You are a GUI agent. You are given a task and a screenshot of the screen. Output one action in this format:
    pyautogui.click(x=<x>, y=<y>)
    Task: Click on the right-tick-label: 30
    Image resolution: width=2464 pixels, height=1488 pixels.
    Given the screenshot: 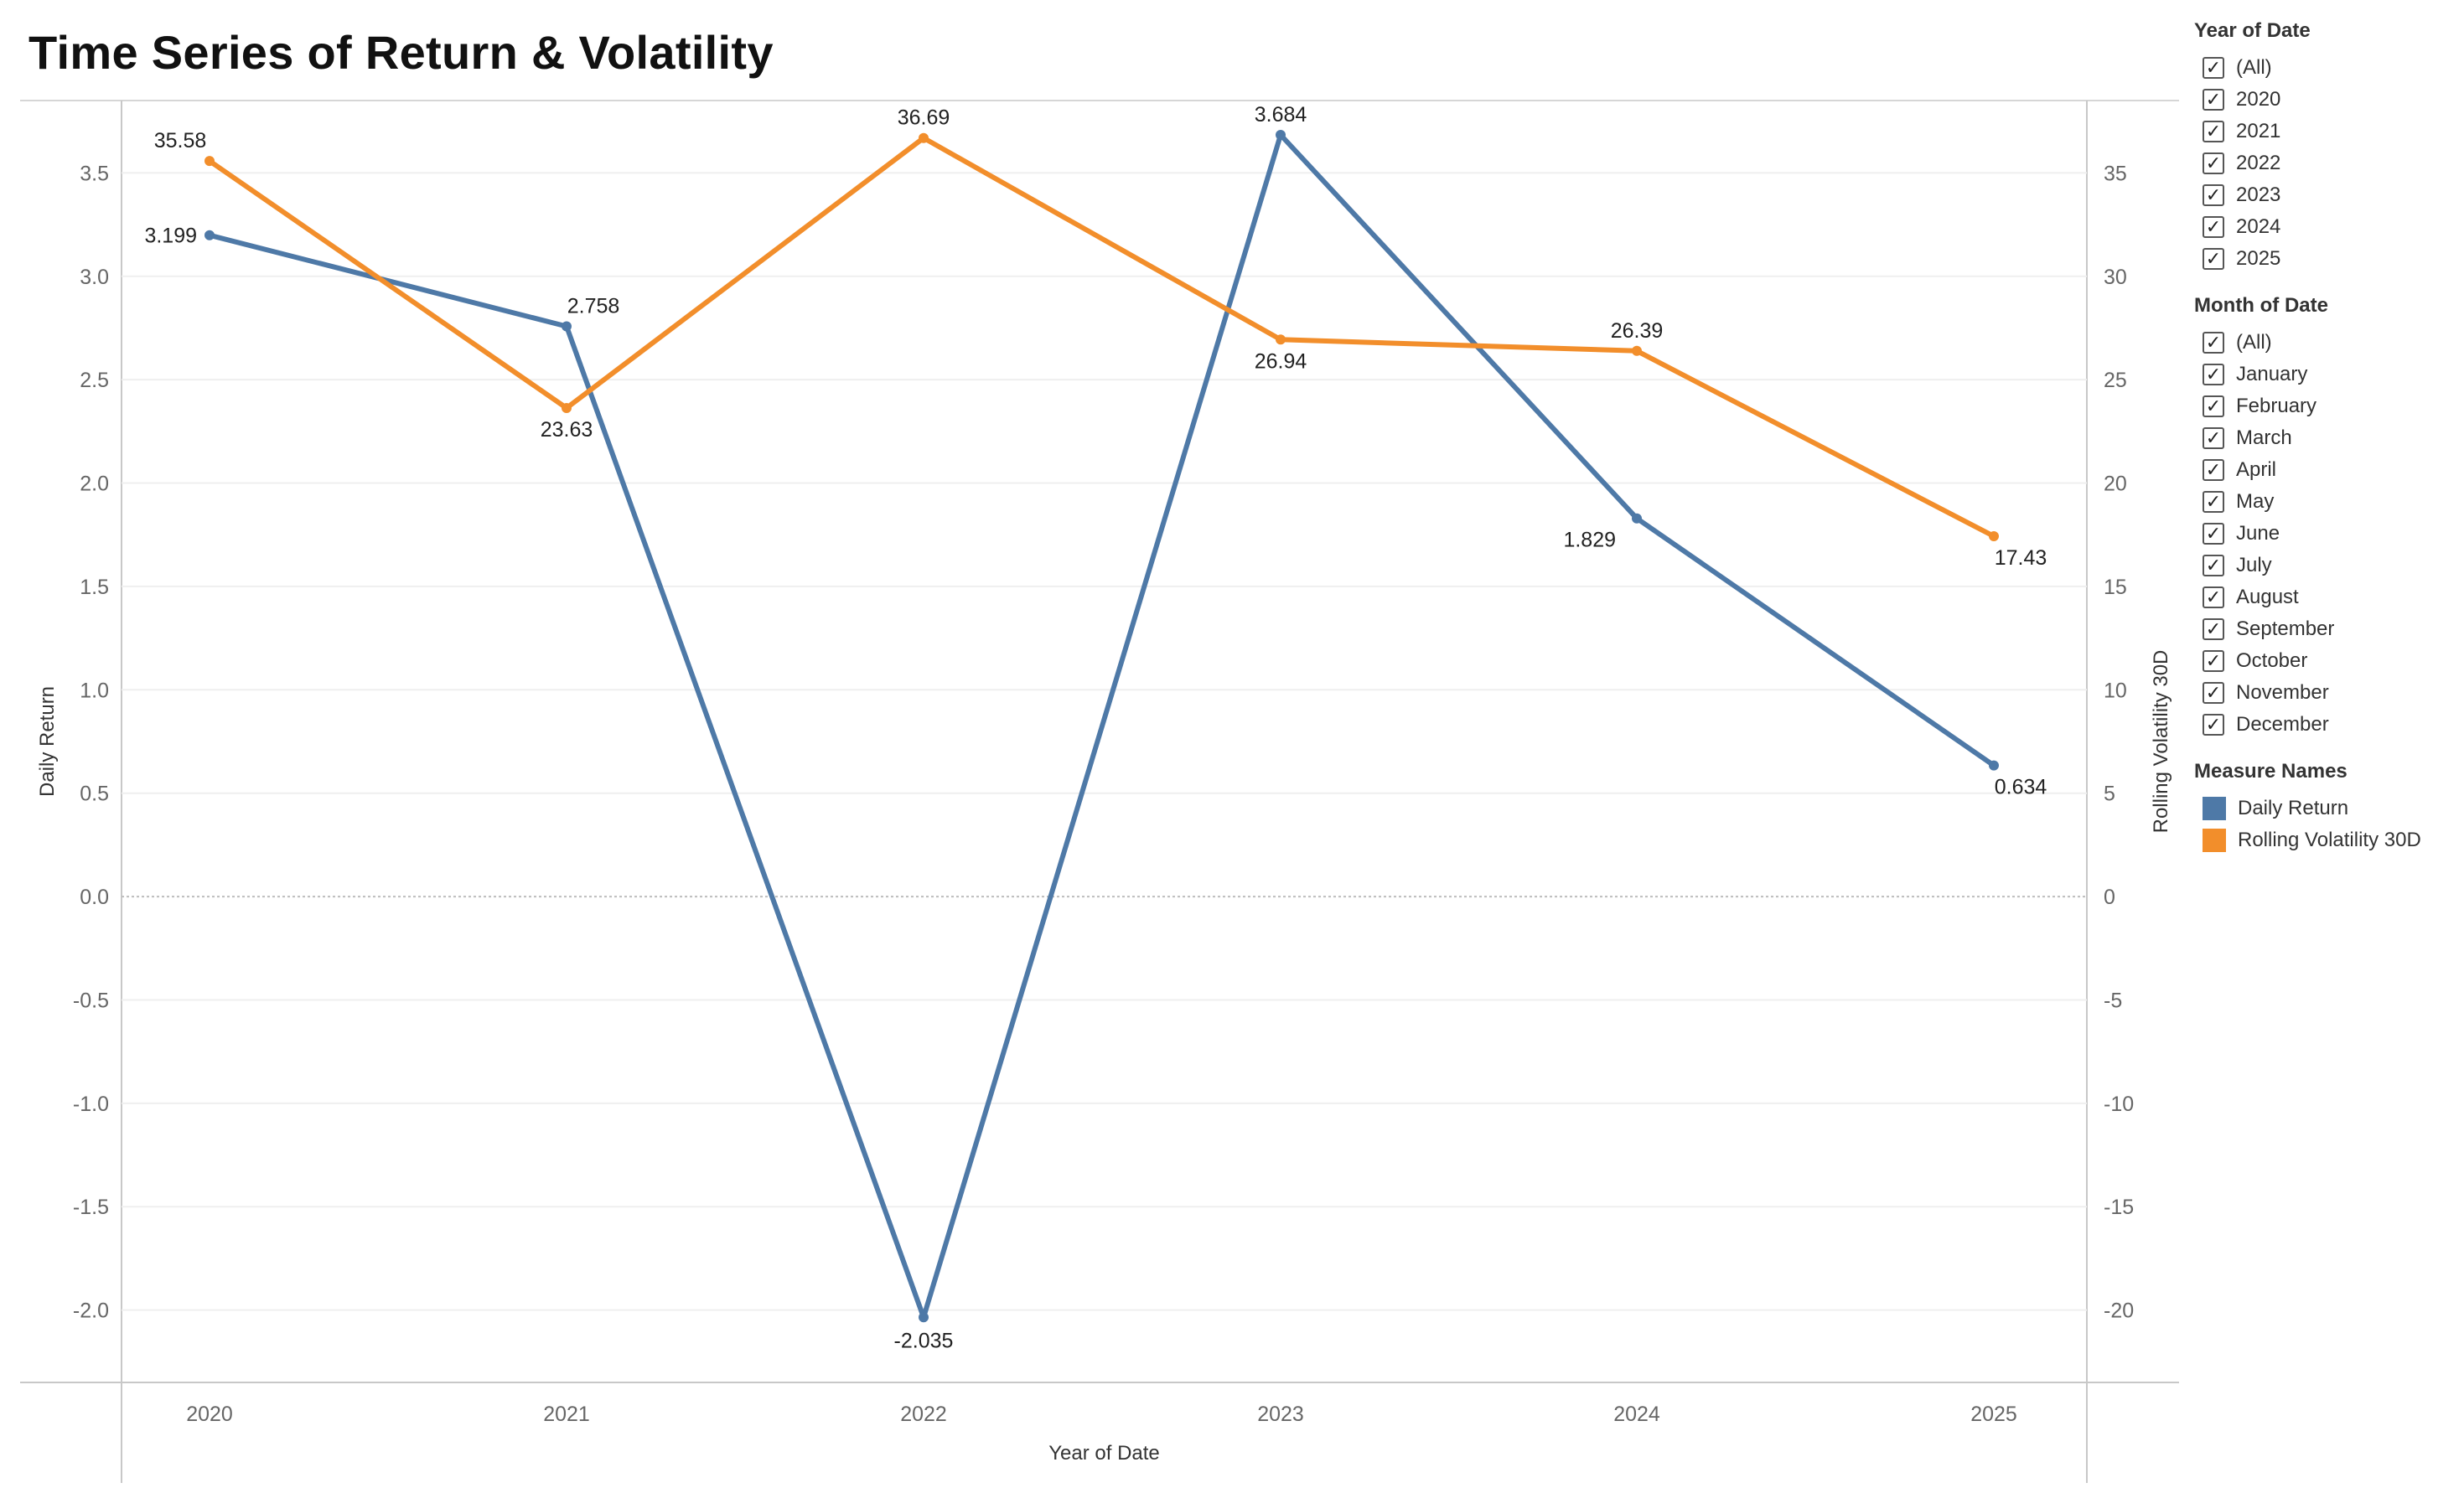 What is the action you would take?
    pyautogui.click(x=2115, y=277)
    